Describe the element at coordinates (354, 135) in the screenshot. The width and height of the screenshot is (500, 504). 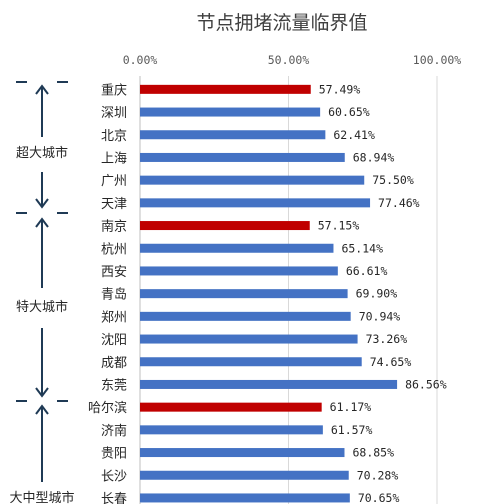
I see `data-label: 62.41%` at that location.